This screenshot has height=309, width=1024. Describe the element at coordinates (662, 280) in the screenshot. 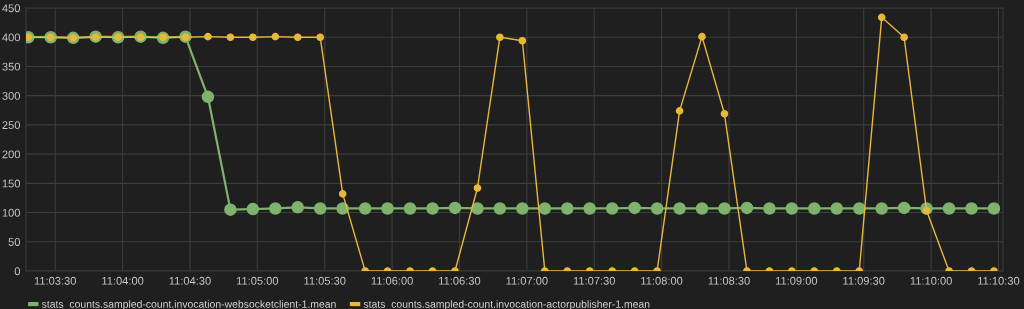

I see `x-tick-label: 11:08:00` at that location.